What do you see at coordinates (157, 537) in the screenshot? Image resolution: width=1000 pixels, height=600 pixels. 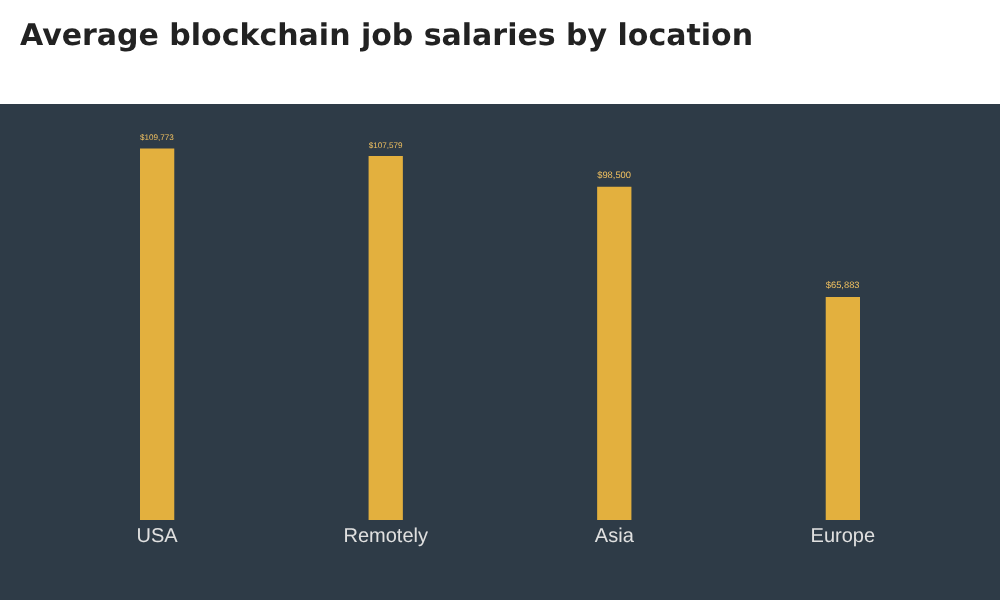 I see `x-tick-label: USA` at bounding box center [157, 537].